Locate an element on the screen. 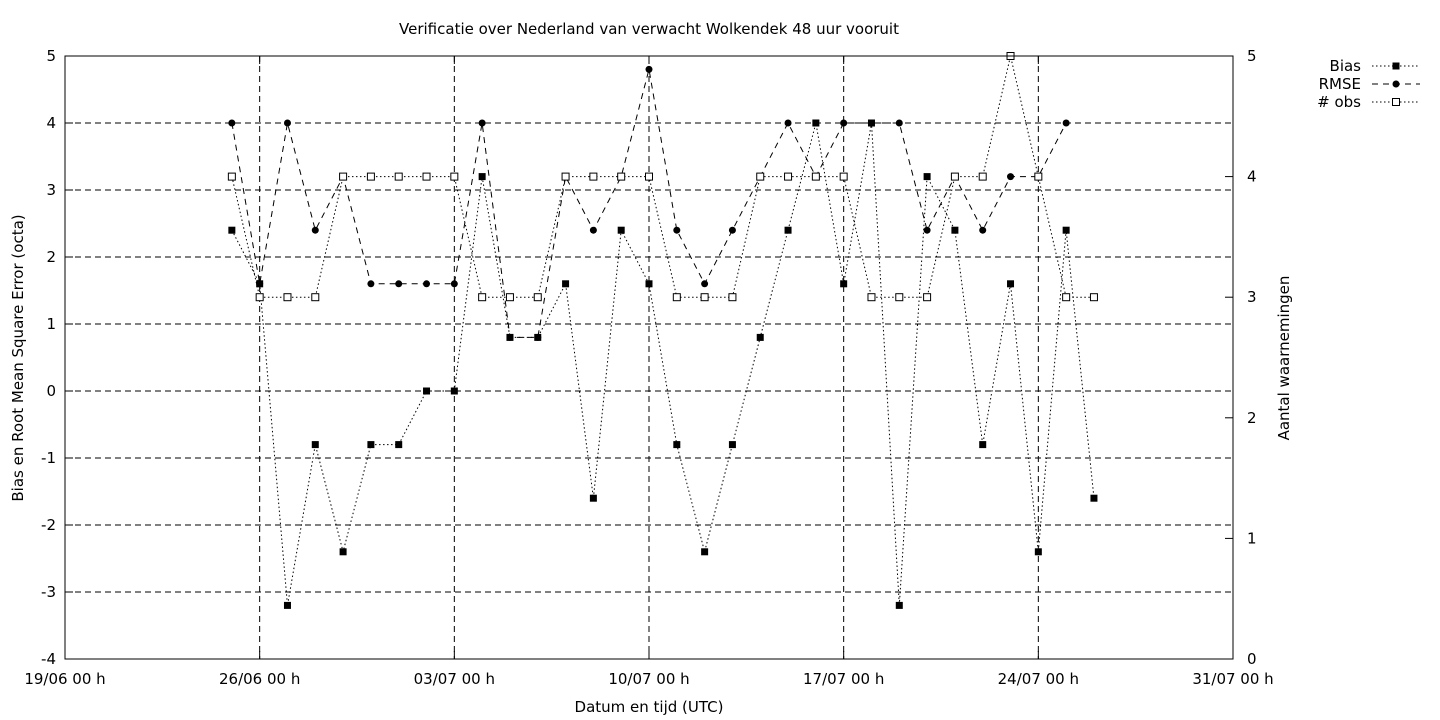  y2-tick-label: 1 is located at coordinates (1252, 538).